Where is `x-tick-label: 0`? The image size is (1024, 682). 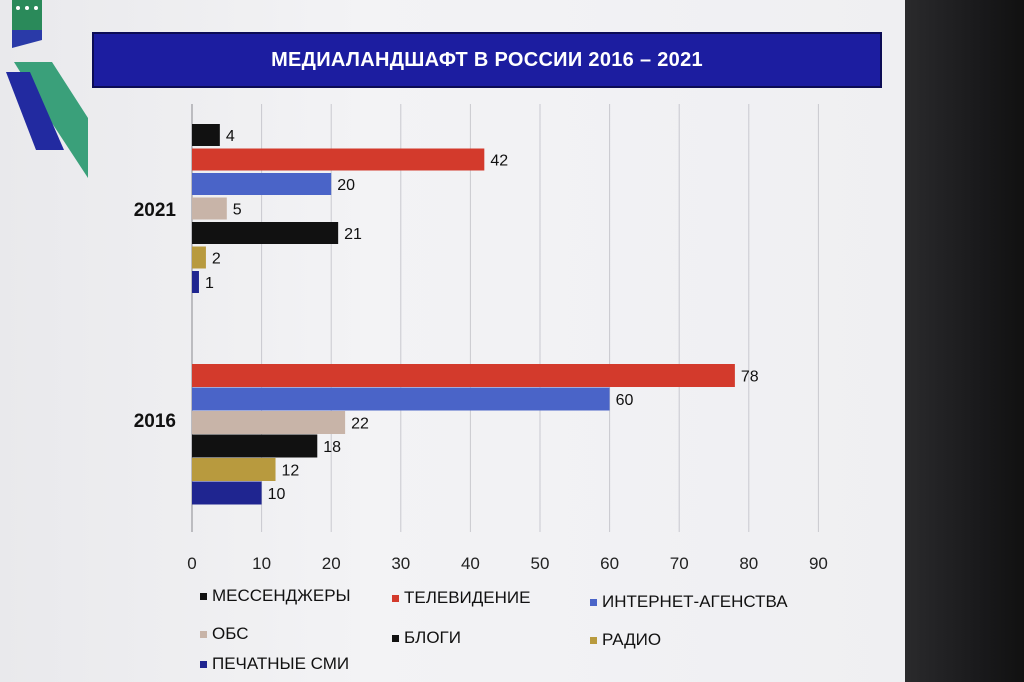
x-tick-label: 0 is located at coordinates (191, 563).